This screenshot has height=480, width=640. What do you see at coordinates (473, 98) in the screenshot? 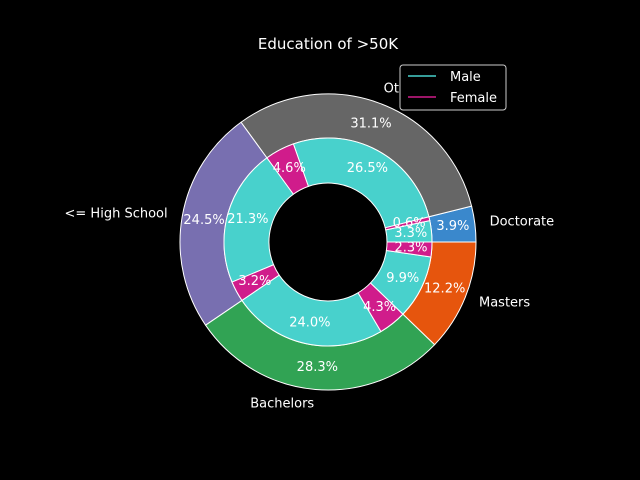
I see `legend-female-label: Female` at bounding box center [473, 98].